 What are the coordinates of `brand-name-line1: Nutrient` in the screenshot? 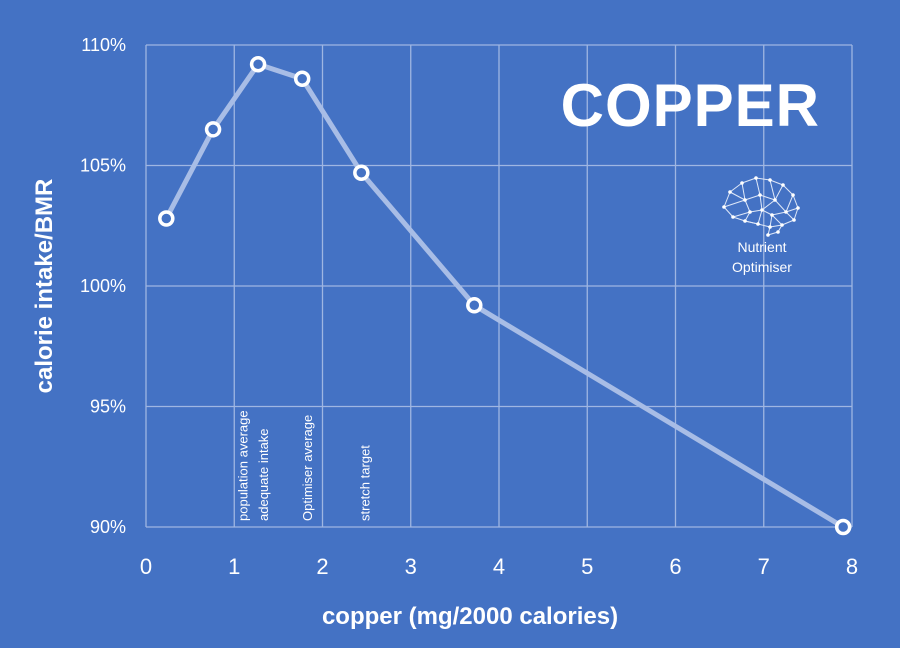 It's located at (761, 247).